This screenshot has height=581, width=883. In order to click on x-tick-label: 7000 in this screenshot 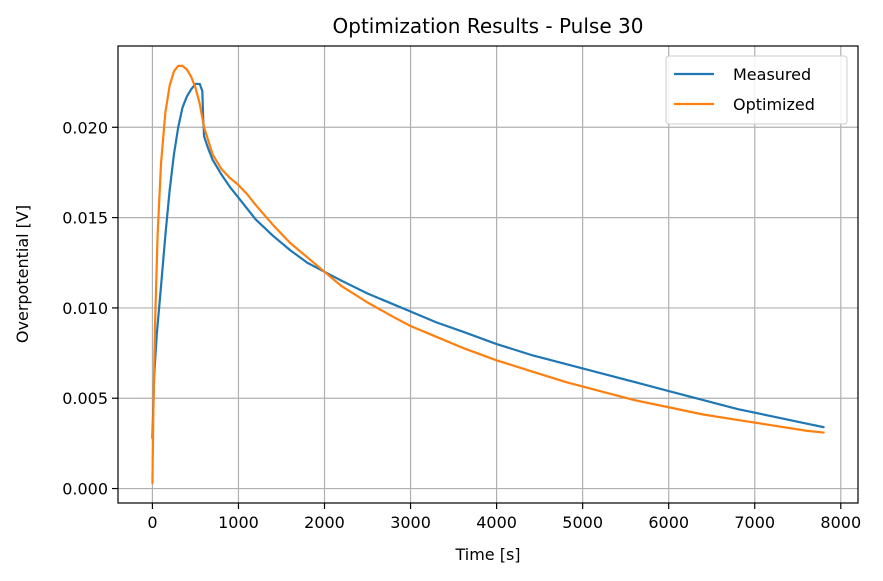, I will do `click(754, 522)`.